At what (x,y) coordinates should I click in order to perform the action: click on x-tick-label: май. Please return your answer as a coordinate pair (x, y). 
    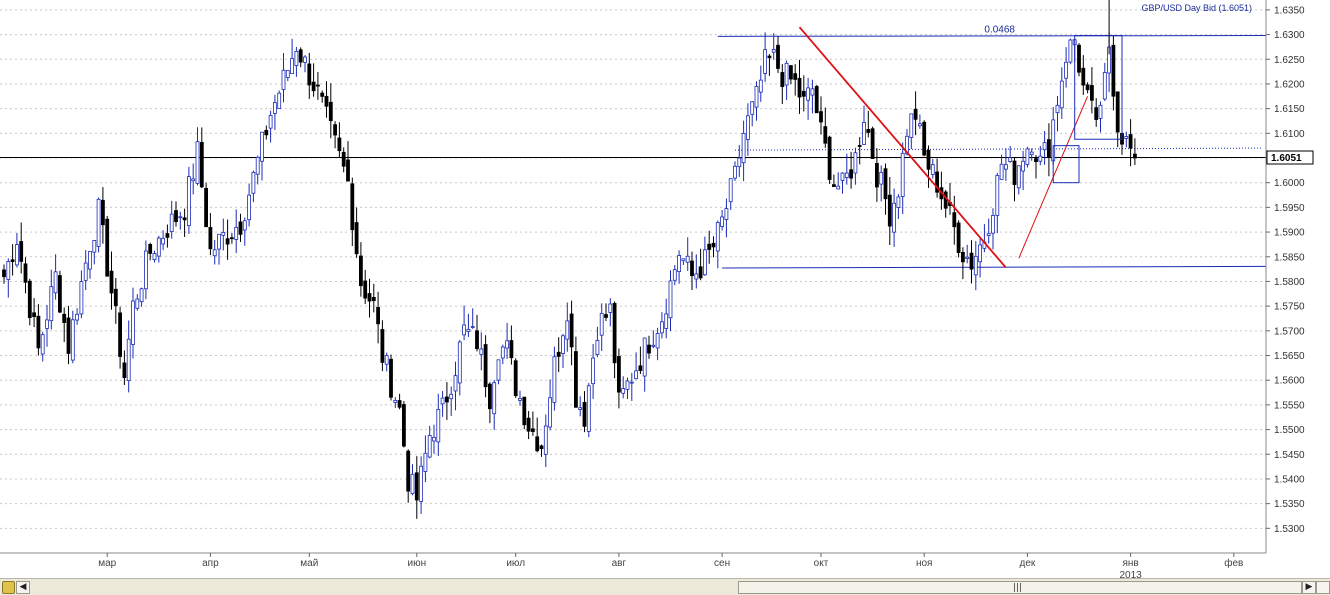
    Looking at the image, I should click on (309, 563).